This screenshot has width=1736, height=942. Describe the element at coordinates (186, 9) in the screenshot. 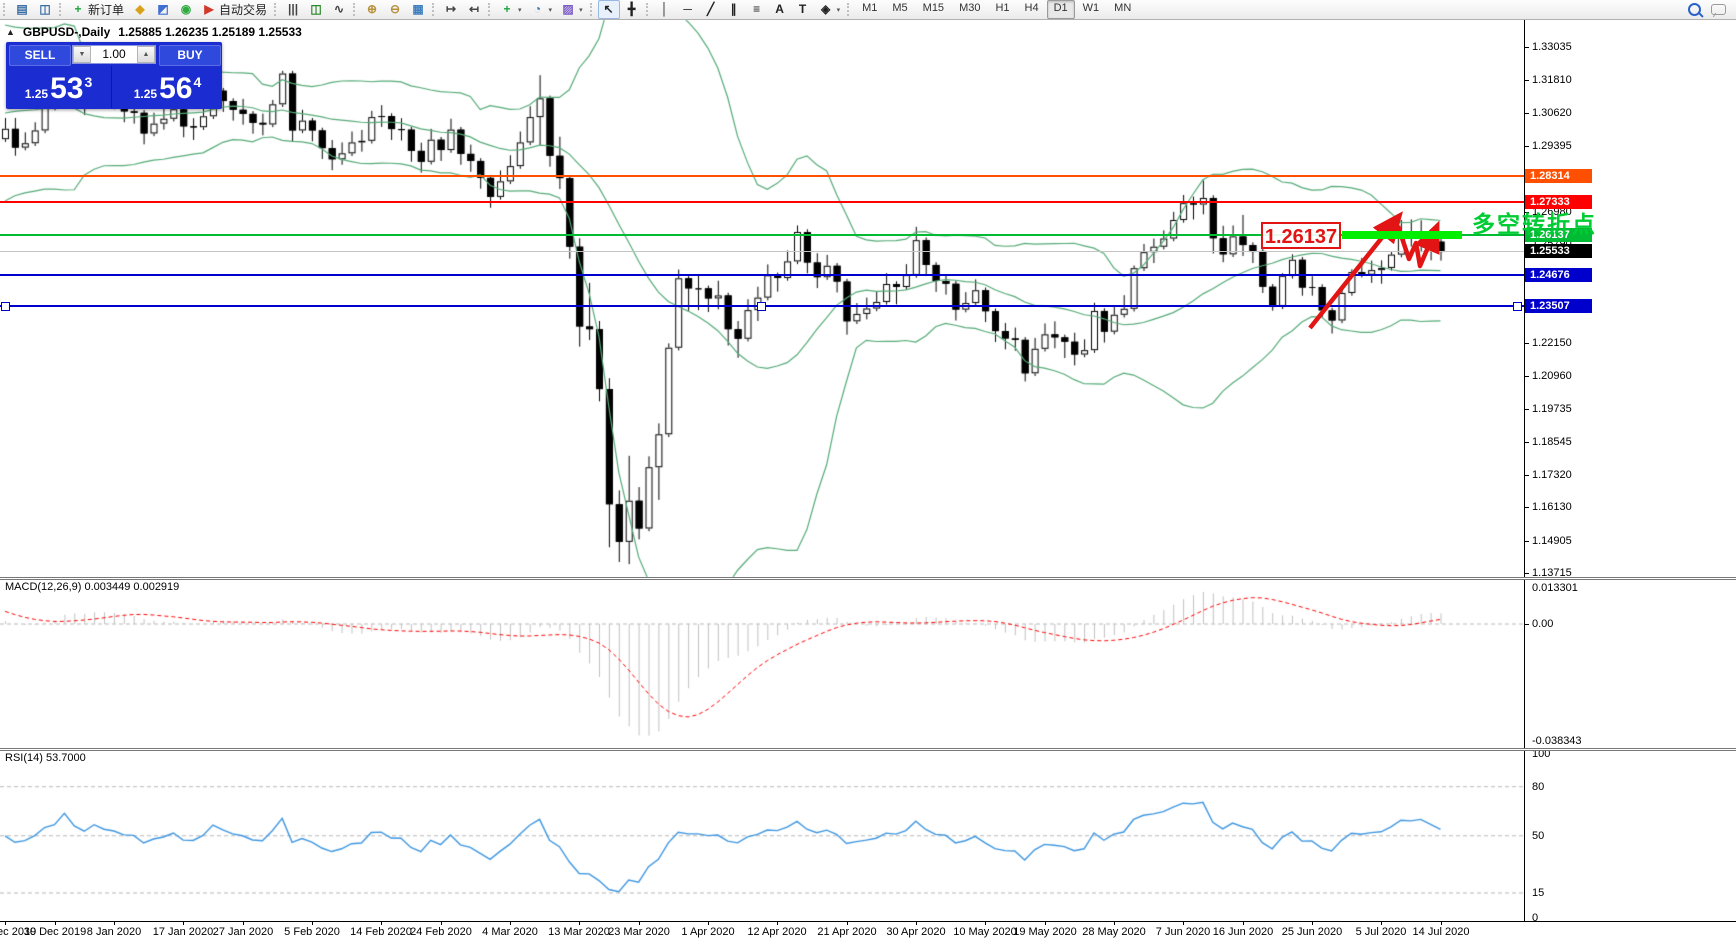

I see `news-button: ◉` at that location.